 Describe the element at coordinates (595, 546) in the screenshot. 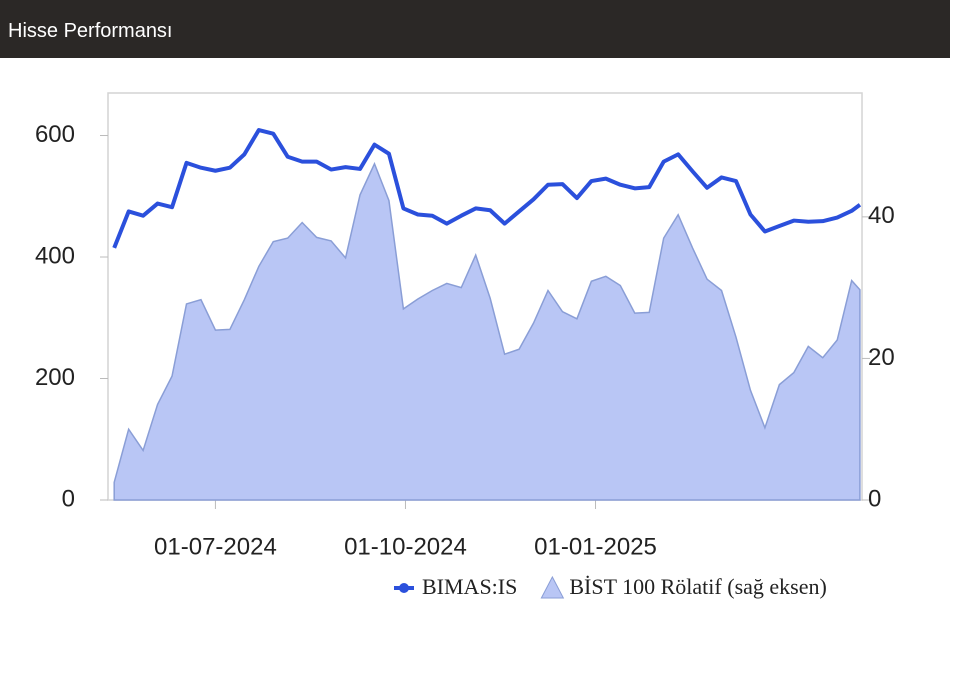

I see `x-tick-label: 01-01-2025` at that location.